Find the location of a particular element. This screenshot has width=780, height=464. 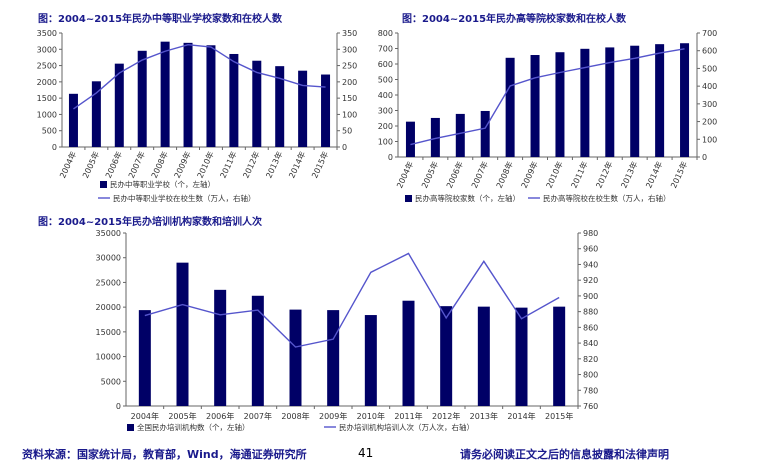

chart2-left-tick-label: 600 is located at coordinates (385, 64).